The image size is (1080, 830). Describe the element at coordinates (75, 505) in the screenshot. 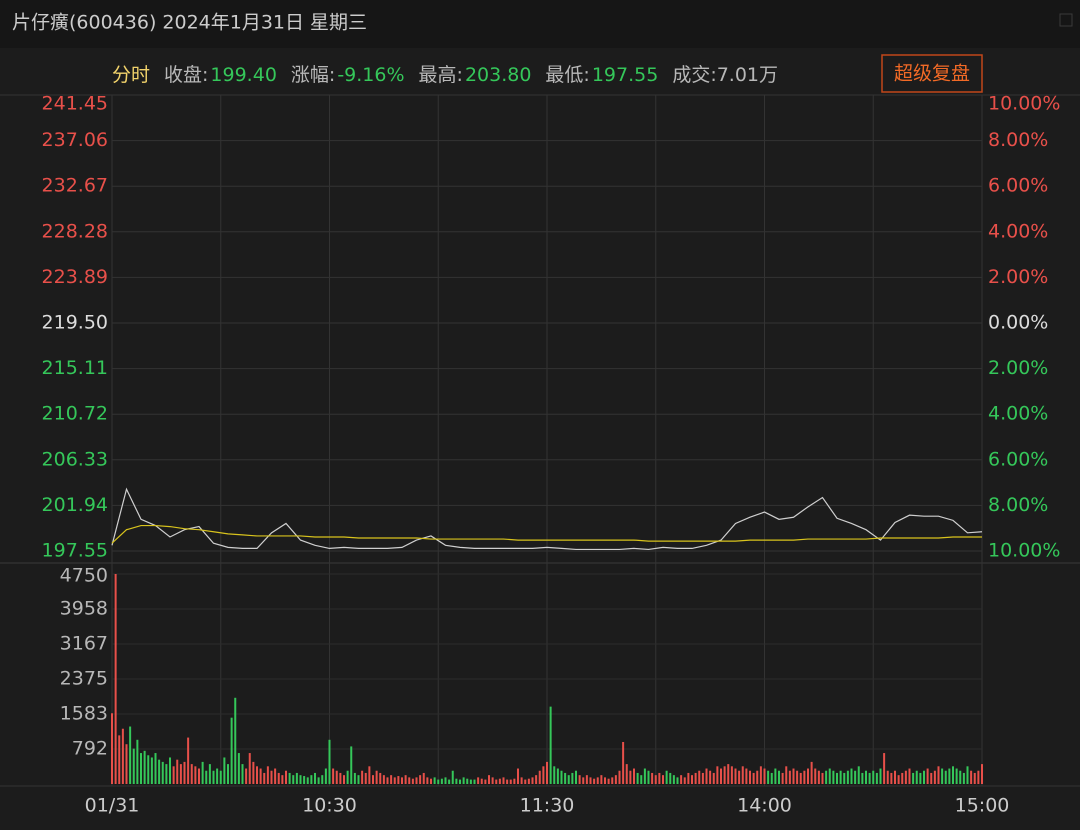

I see `y-tick-label: 201.94` at that location.